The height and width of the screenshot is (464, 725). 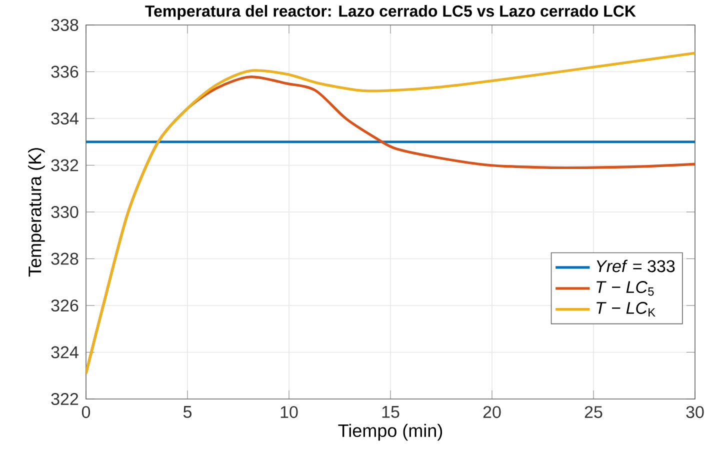 What do you see at coordinates (492, 412) in the screenshot?
I see `x-tick-label: 20` at bounding box center [492, 412].